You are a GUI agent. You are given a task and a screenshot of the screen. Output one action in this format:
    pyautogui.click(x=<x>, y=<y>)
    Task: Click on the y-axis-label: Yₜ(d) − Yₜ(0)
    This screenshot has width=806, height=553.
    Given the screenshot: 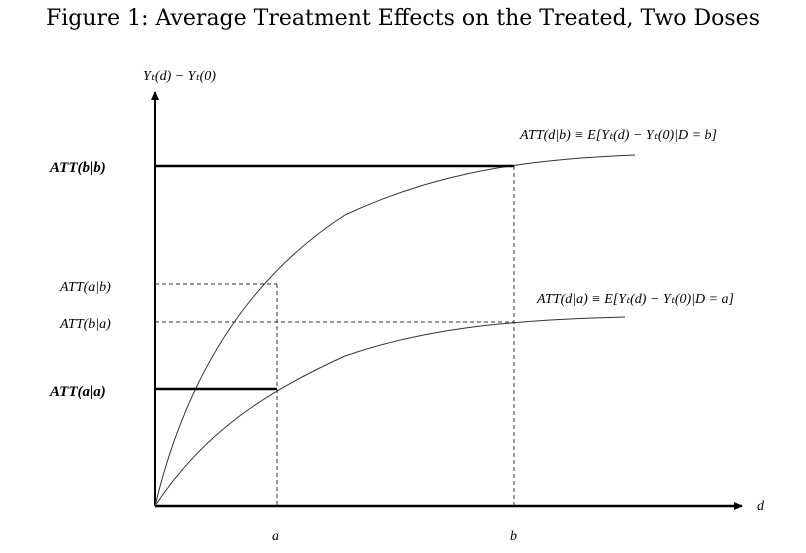 What is the action you would take?
    pyautogui.click(x=179, y=76)
    